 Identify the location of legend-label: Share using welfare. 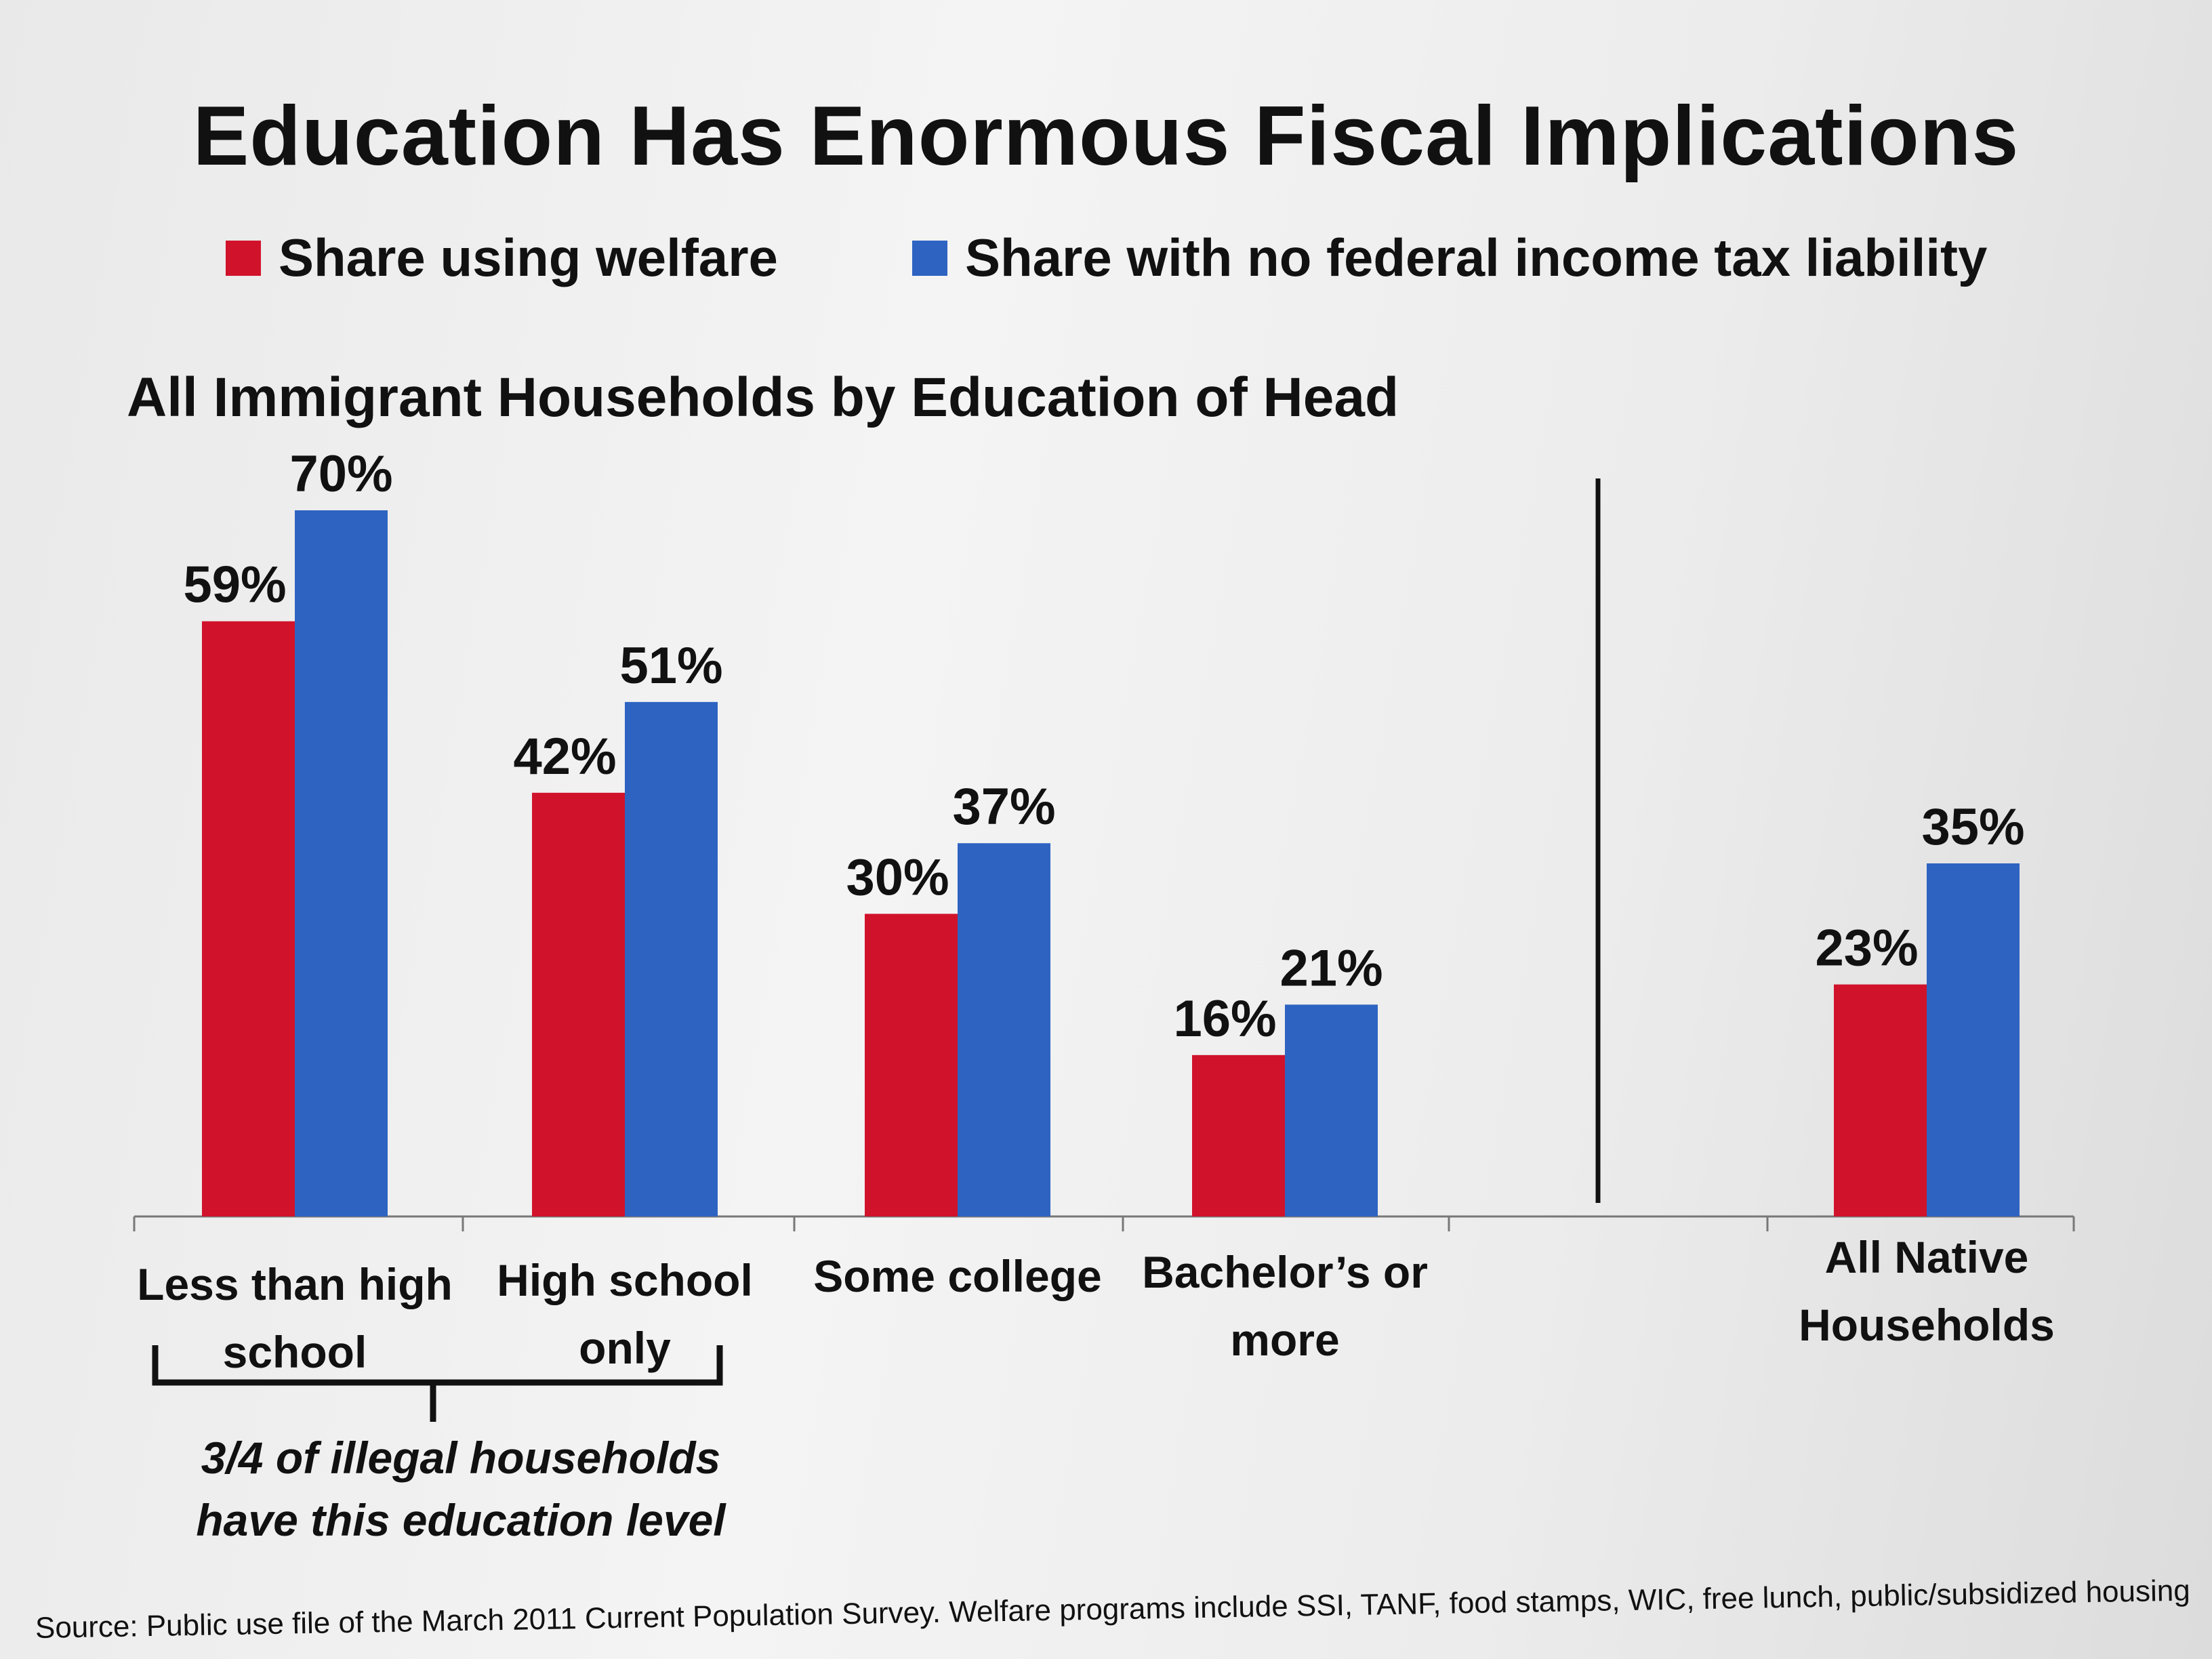
(529, 257).